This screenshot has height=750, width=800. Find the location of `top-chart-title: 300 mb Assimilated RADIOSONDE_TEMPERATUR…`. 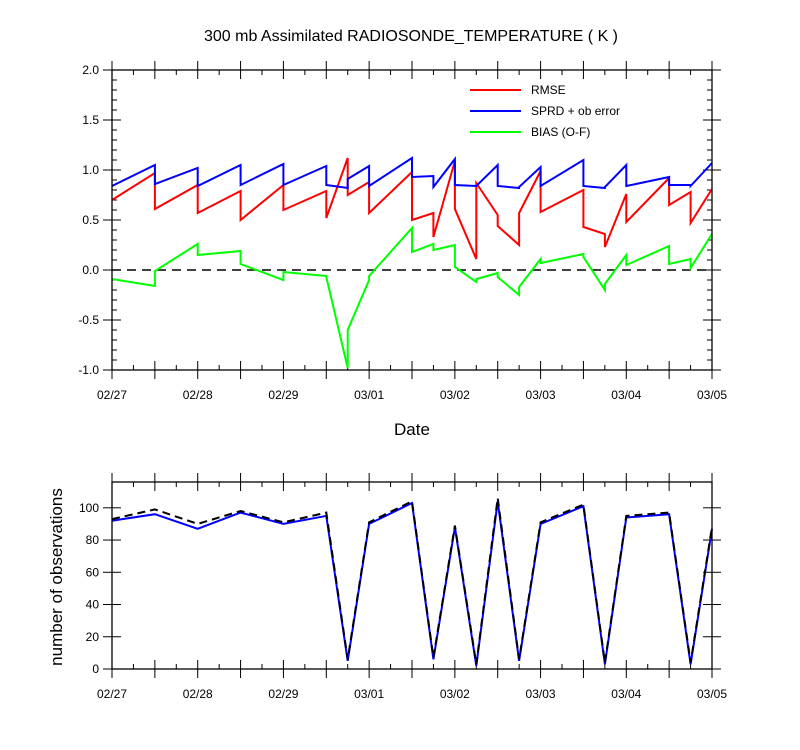

top-chart-title: 300 mb Assimilated RADIOSONDE_TEMPERATUR… is located at coordinates (411, 36).